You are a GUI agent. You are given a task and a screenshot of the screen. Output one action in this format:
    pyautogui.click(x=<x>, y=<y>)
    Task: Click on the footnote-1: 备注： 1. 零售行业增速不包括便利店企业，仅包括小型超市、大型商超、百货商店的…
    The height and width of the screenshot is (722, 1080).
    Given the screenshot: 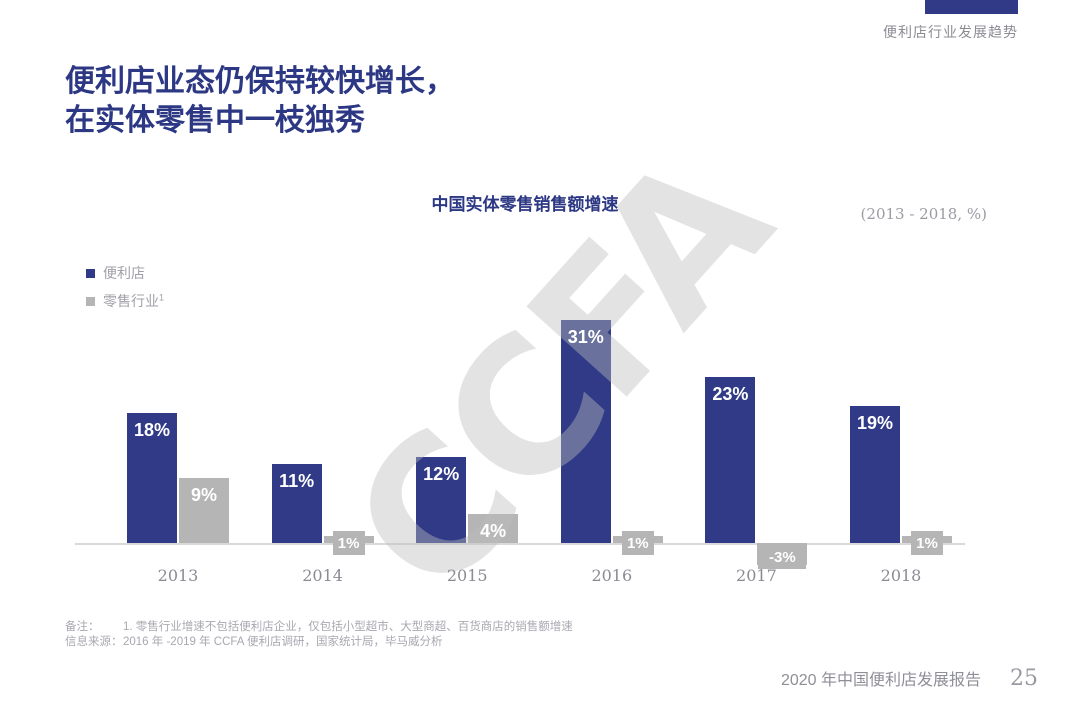 What is the action you would take?
    pyautogui.click(x=319, y=627)
    